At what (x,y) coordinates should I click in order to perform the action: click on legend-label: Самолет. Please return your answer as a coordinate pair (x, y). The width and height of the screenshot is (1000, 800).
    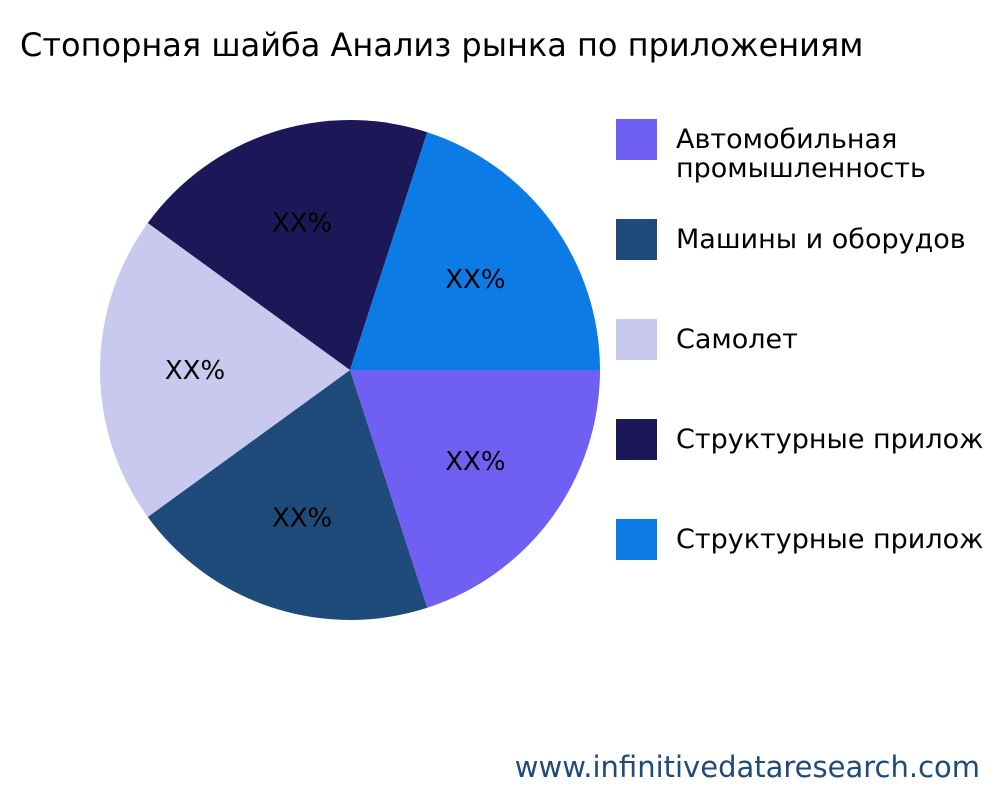
    Looking at the image, I should click on (737, 339).